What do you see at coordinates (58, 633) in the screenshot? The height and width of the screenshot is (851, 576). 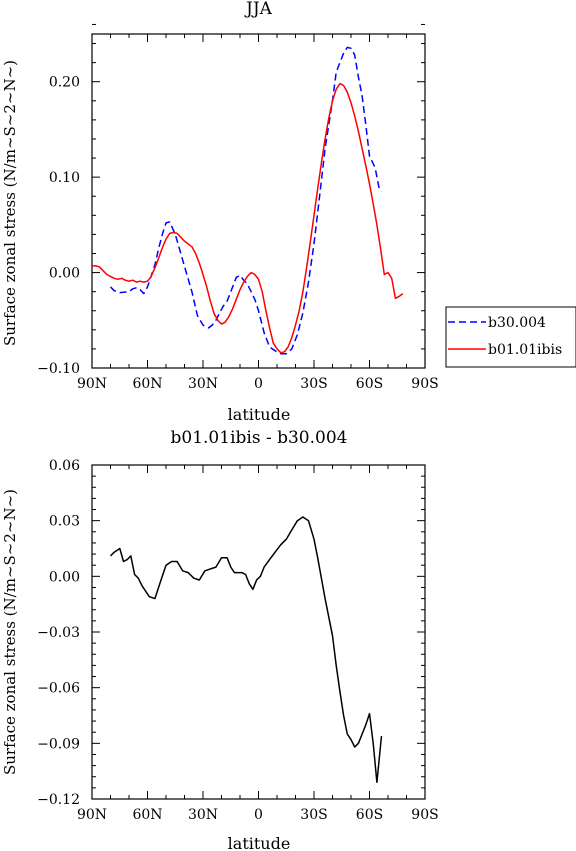 I see `y-tick-label: −0.03` at bounding box center [58, 633].